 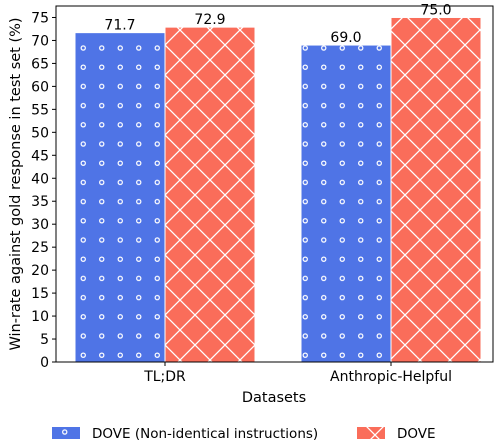 What do you see at coordinates (44, 363) in the screenshot?
I see `y-tick-label-0: 0` at bounding box center [44, 363].